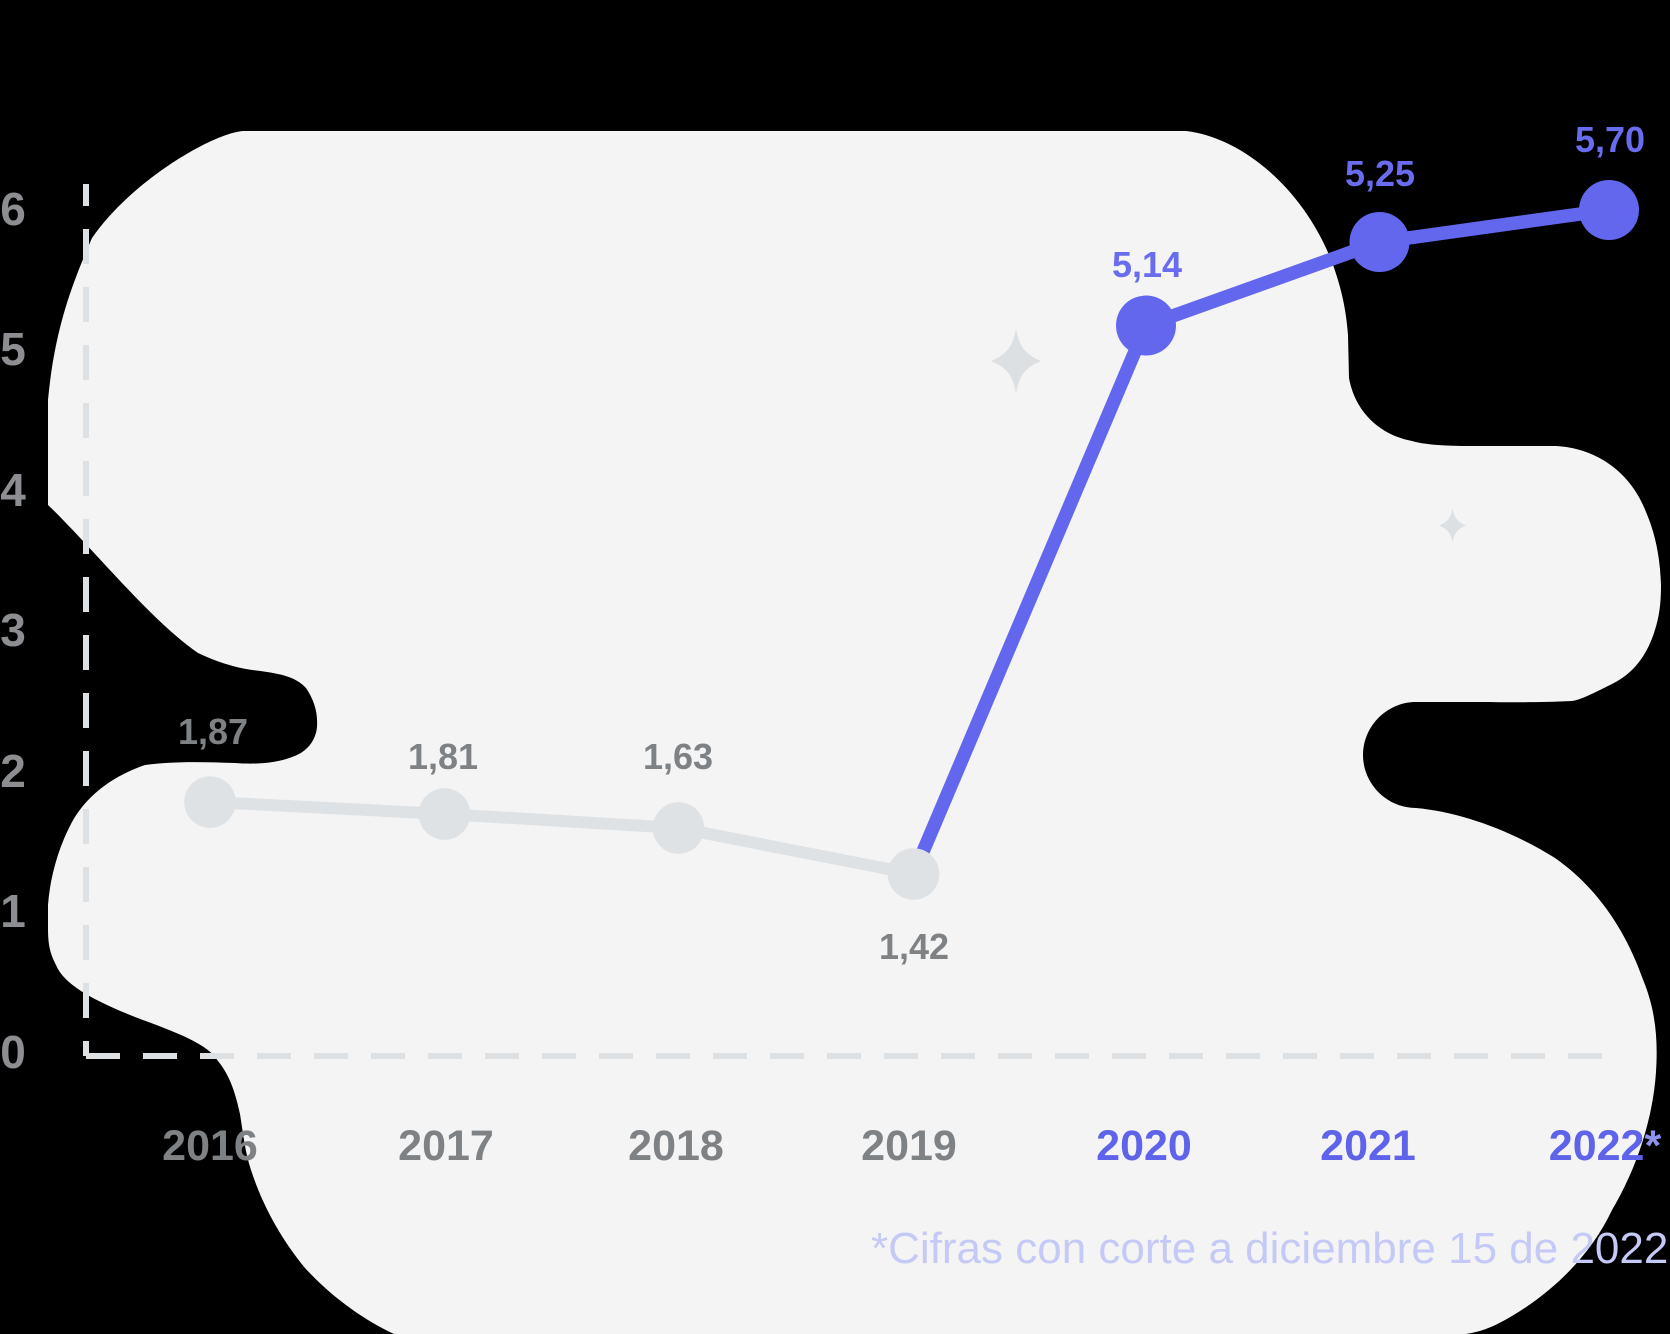  Describe the element at coordinates (1610, 139) in the screenshot. I see `svg-text: 5,70` at that location.